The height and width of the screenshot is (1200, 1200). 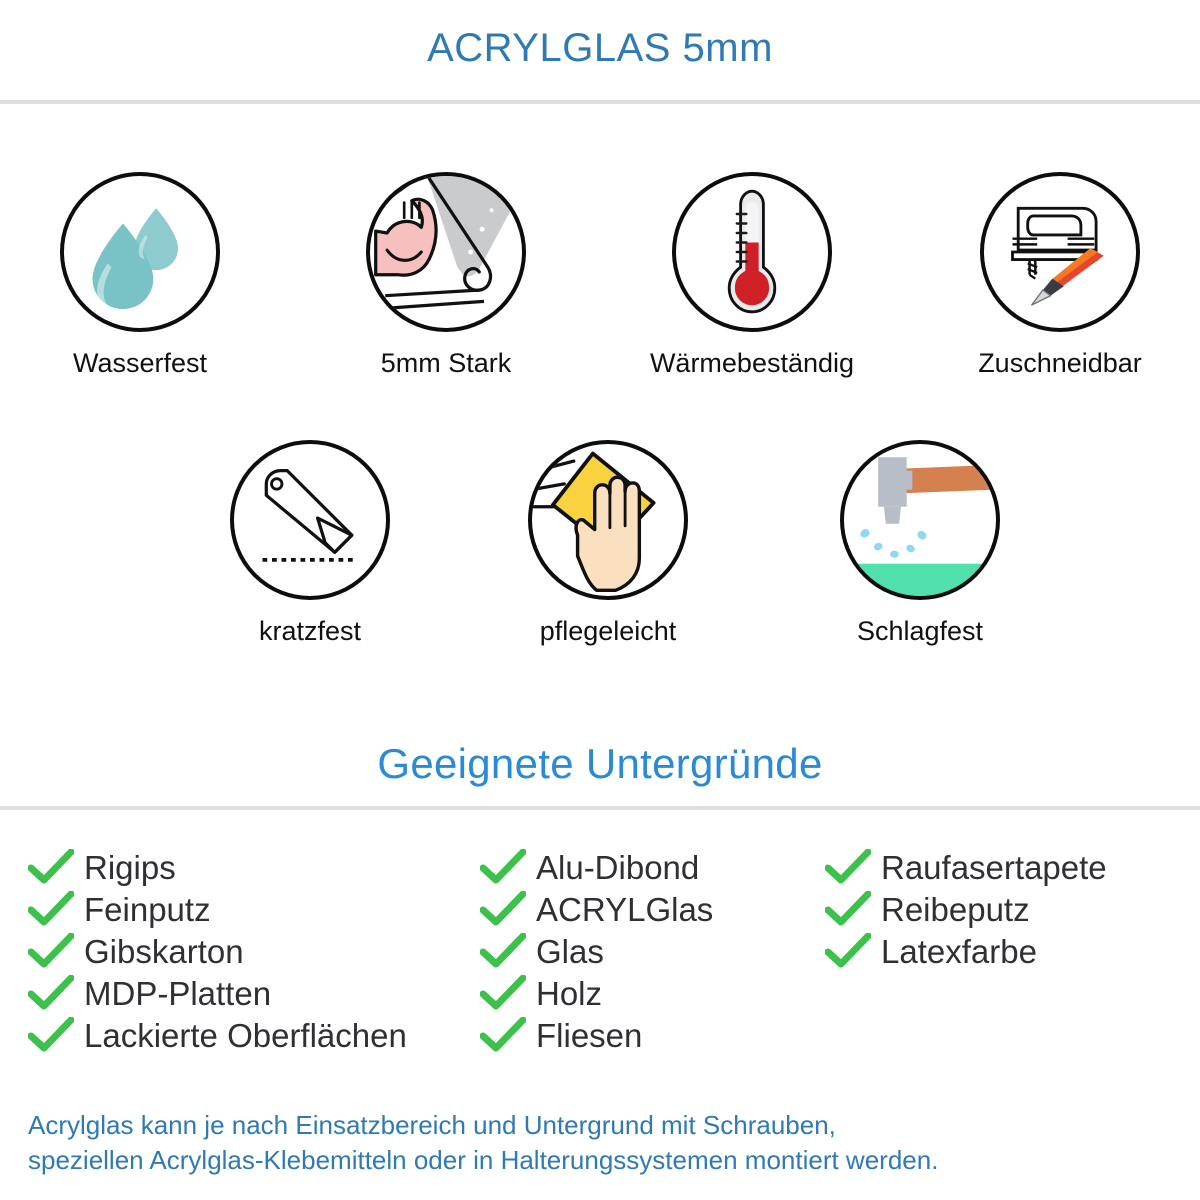 I want to click on hand-cloth-icon, so click(x=594, y=522).